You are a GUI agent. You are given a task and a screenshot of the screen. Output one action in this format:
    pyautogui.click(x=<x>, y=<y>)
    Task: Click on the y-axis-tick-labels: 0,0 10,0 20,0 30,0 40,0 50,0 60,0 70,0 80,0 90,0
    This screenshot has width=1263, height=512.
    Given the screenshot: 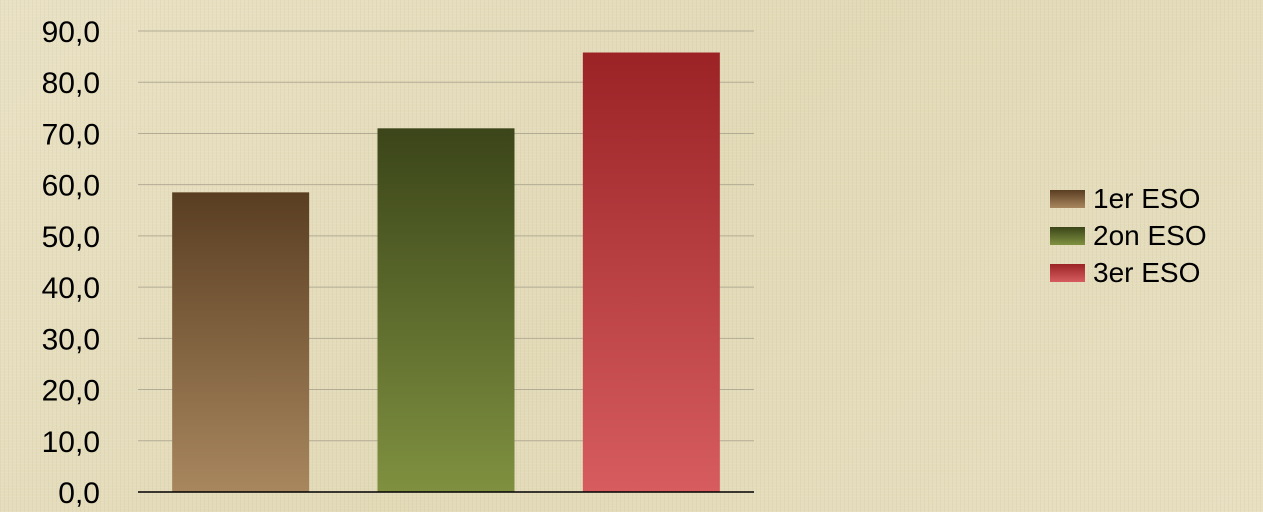 What is the action you would take?
    pyautogui.click(x=71, y=263)
    